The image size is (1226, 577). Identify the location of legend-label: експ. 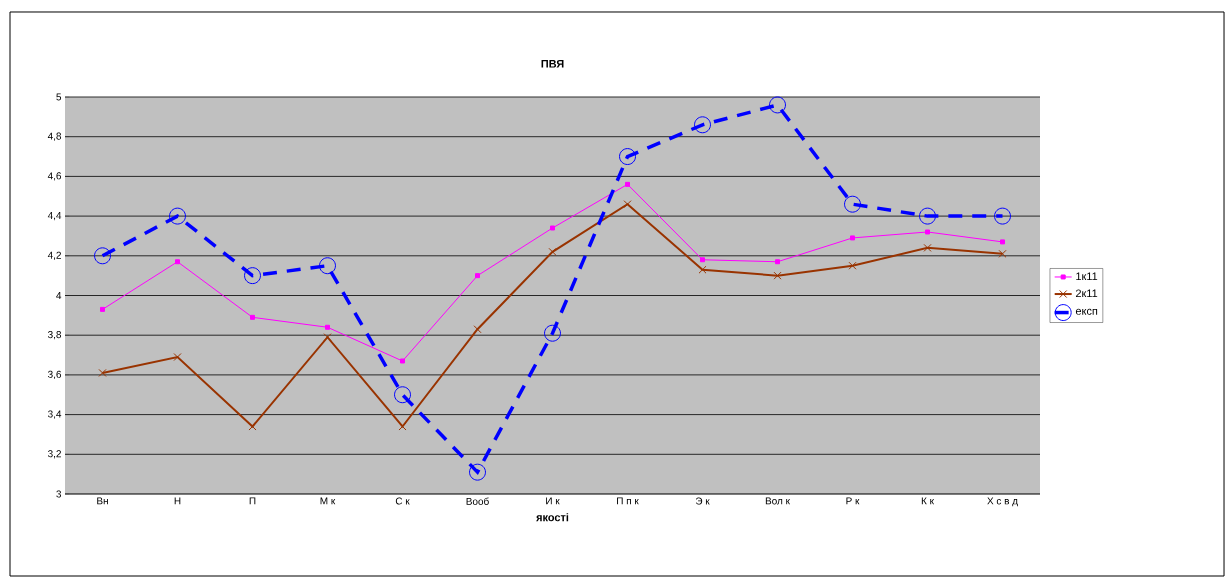
(1086, 311).